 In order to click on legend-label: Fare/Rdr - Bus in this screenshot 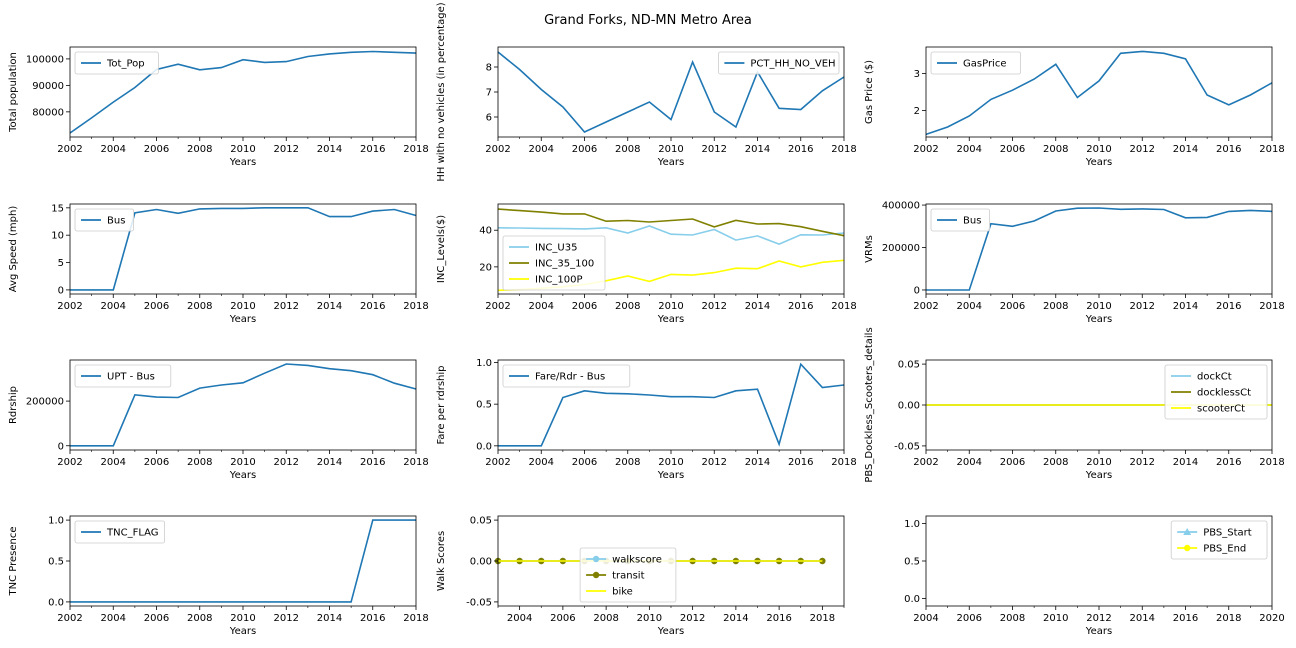, I will do `click(570, 377)`.